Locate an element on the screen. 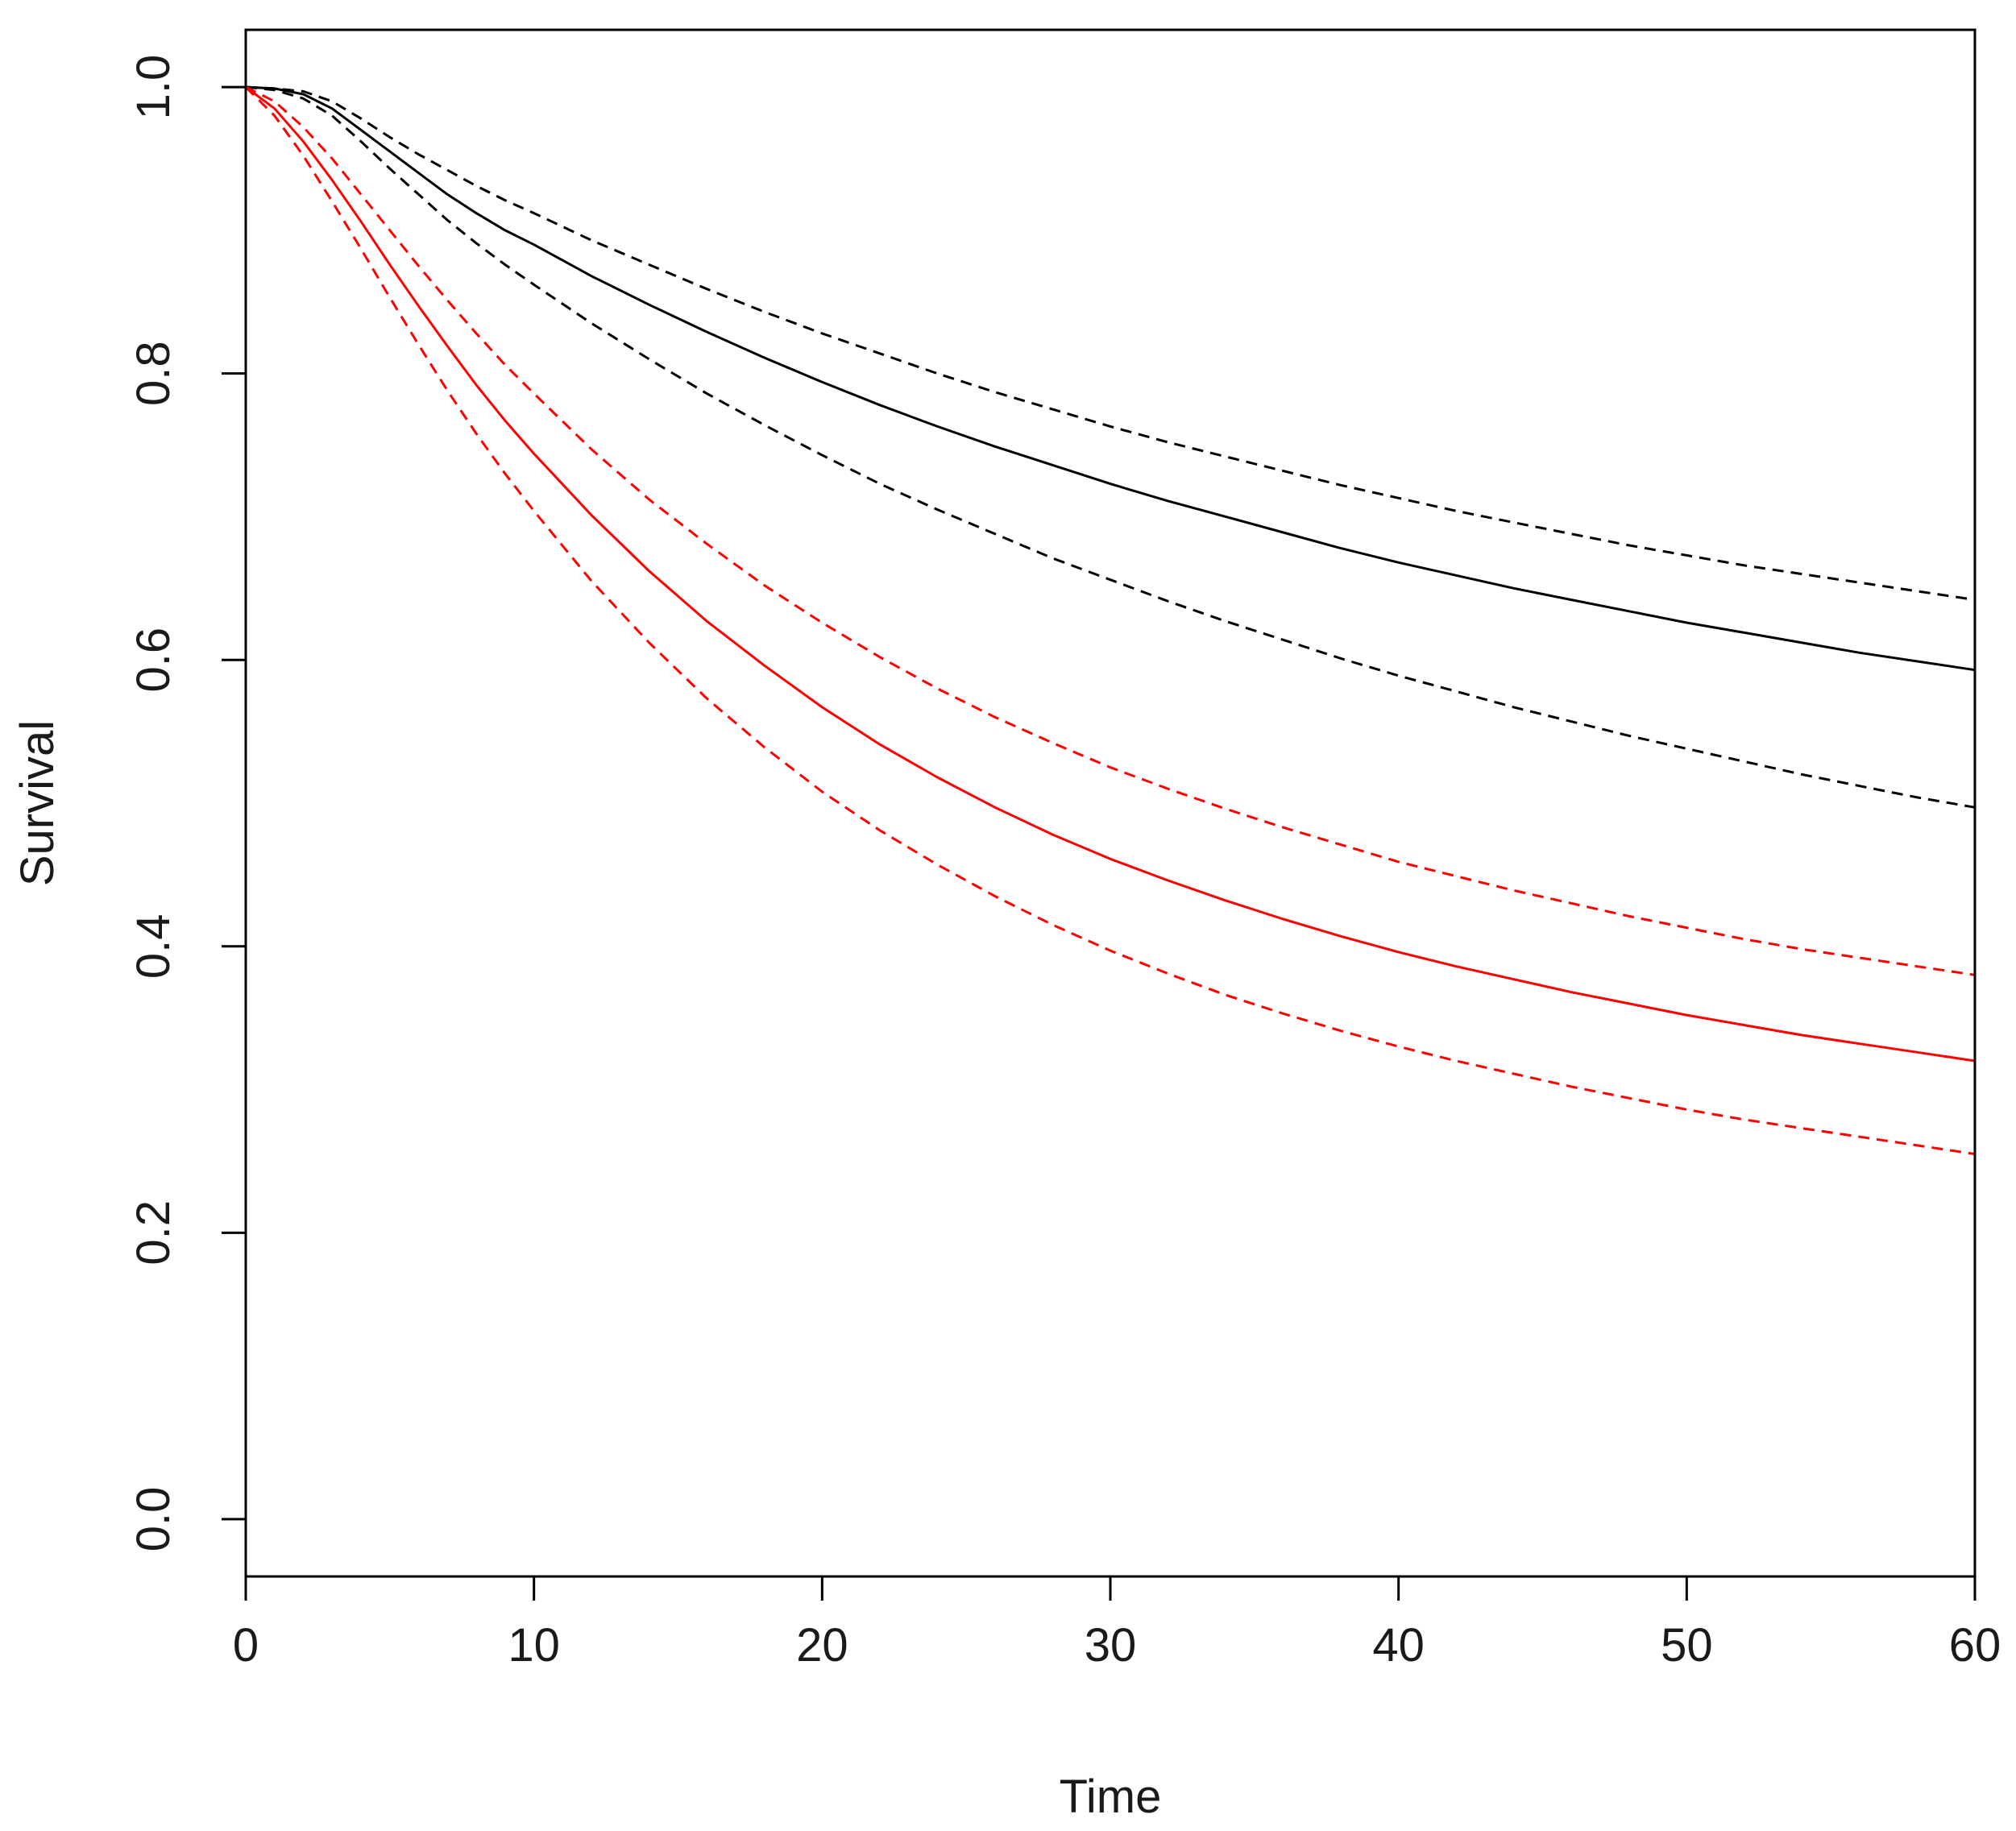 The height and width of the screenshot is (1831, 2016). x-tick-label: 10 is located at coordinates (534, 1645).